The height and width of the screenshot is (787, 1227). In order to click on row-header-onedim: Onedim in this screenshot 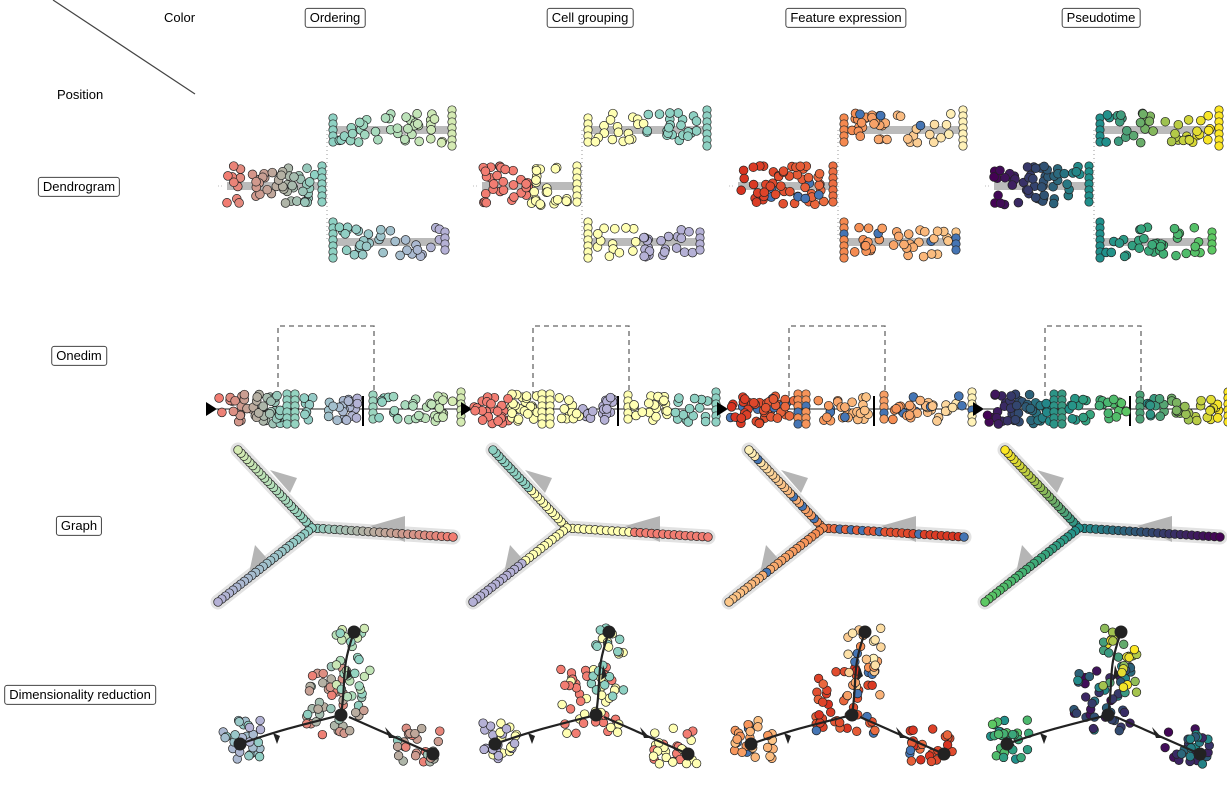, I will do `click(79, 356)`.